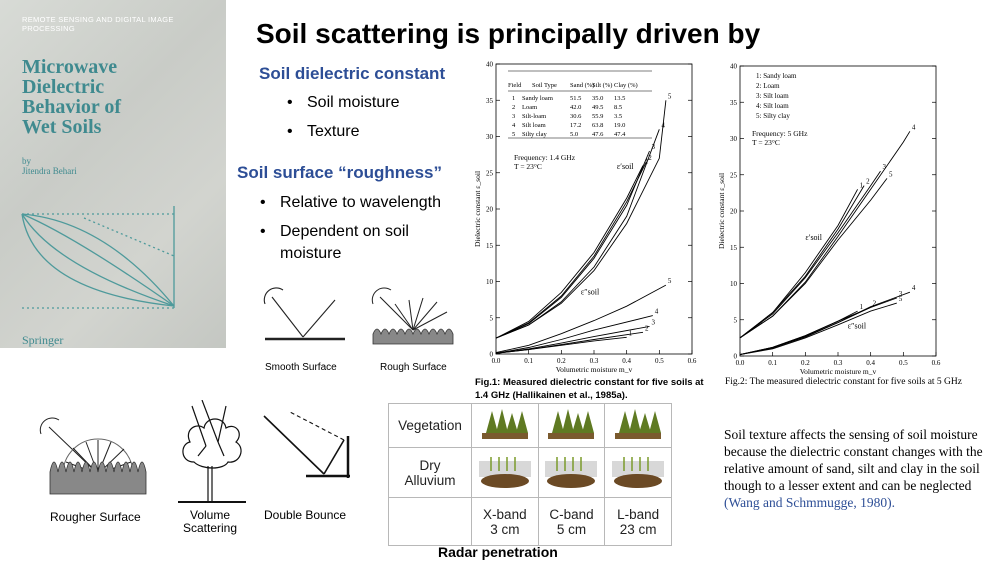 The width and height of the screenshot is (1001, 563). What do you see at coordinates (544, 85) in the screenshot?
I see `table-header: Soil Type` at bounding box center [544, 85].